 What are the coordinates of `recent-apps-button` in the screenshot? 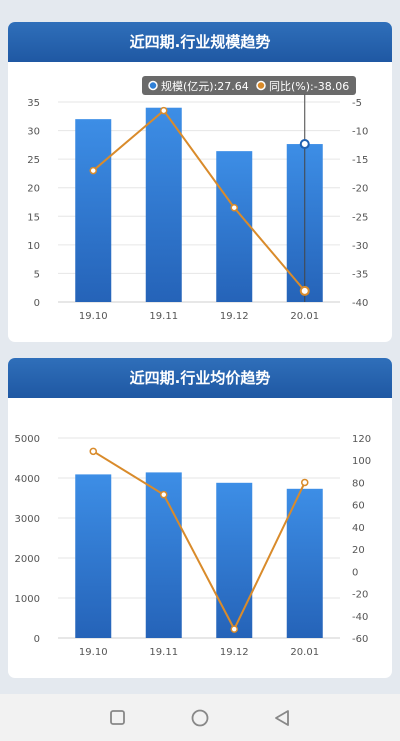 It's located at (118, 718).